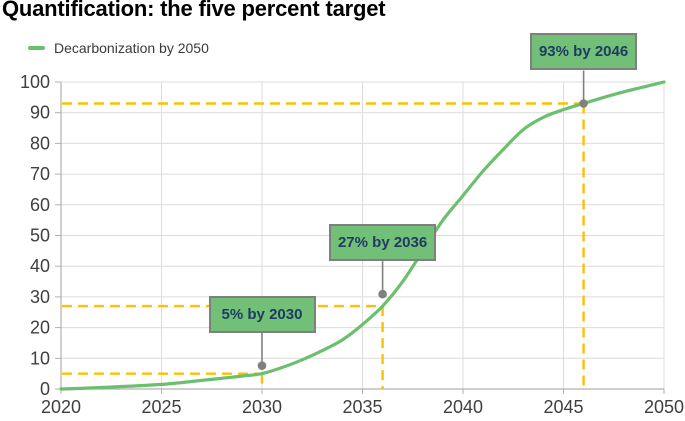  What do you see at coordinates (463, 407) in the screenshot?
I see `x-tick-label: 2040` at bounding box center [463, 407].